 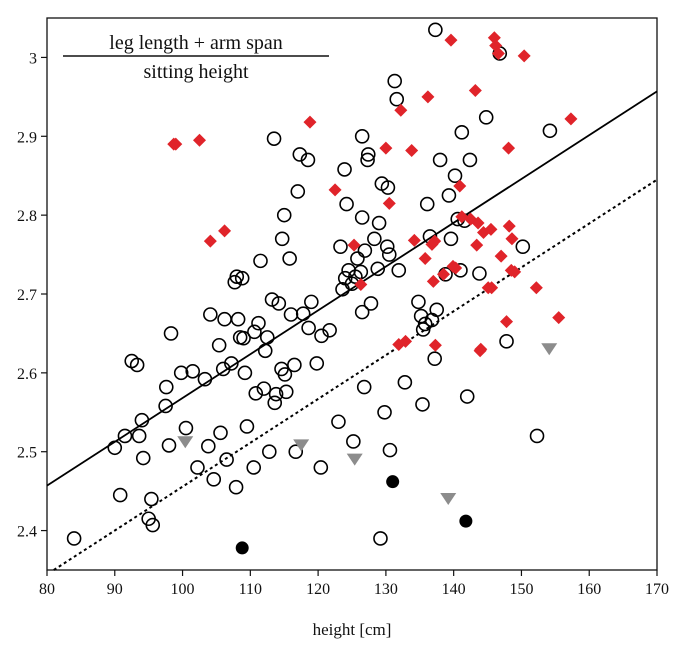 What do you see at coordinates (115, 589) in the screenshot?
I see `x-tick-label: 90` at bounding box center [115, 589].